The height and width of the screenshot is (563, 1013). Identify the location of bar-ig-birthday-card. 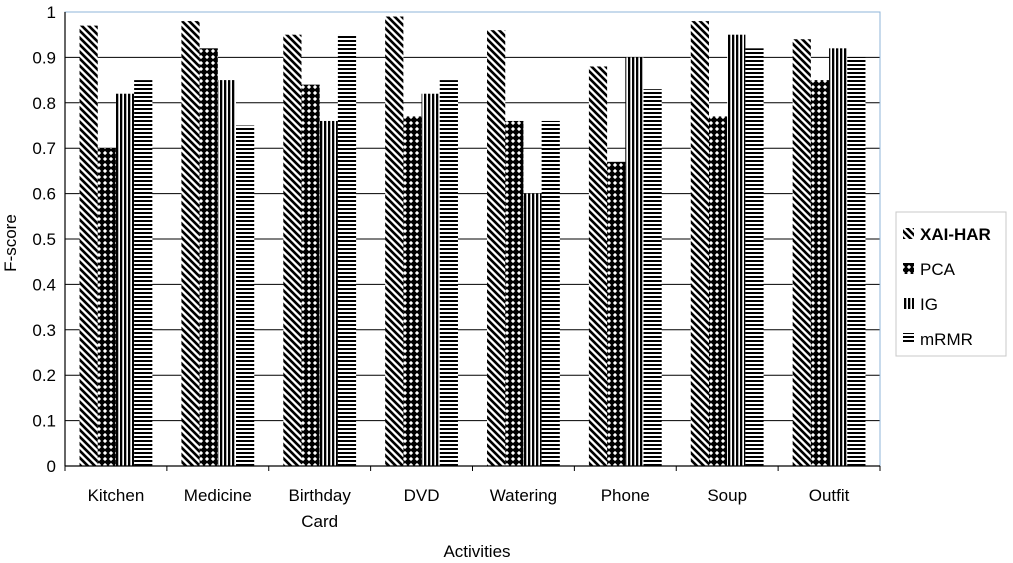
(328, 293).